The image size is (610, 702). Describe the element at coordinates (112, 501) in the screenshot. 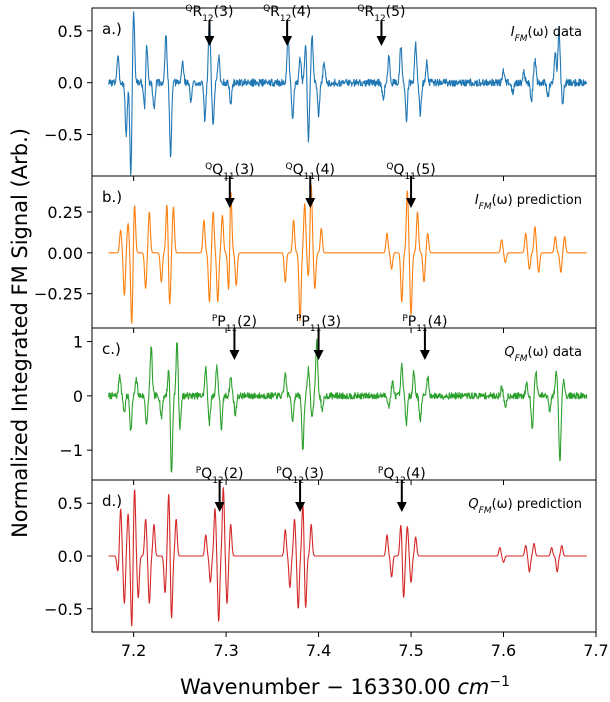

I see `panel-label: d.)` at that location.